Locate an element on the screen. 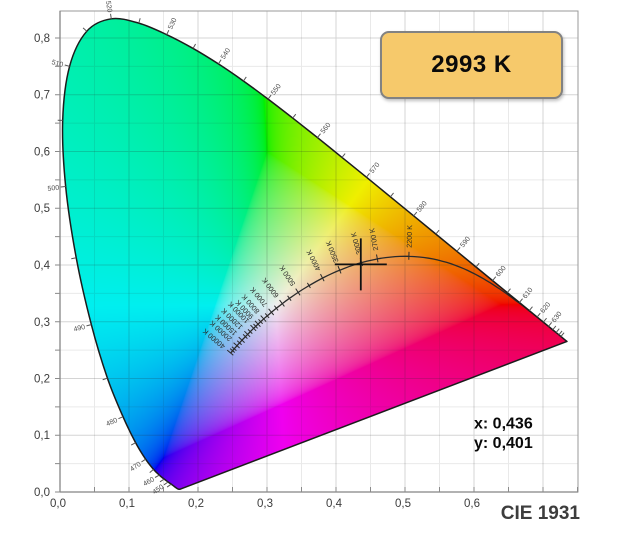 Image resolution: width=620 pixels, height=550 pixels. svg-text: CIE 1931 is located at coordinates (541, 513).